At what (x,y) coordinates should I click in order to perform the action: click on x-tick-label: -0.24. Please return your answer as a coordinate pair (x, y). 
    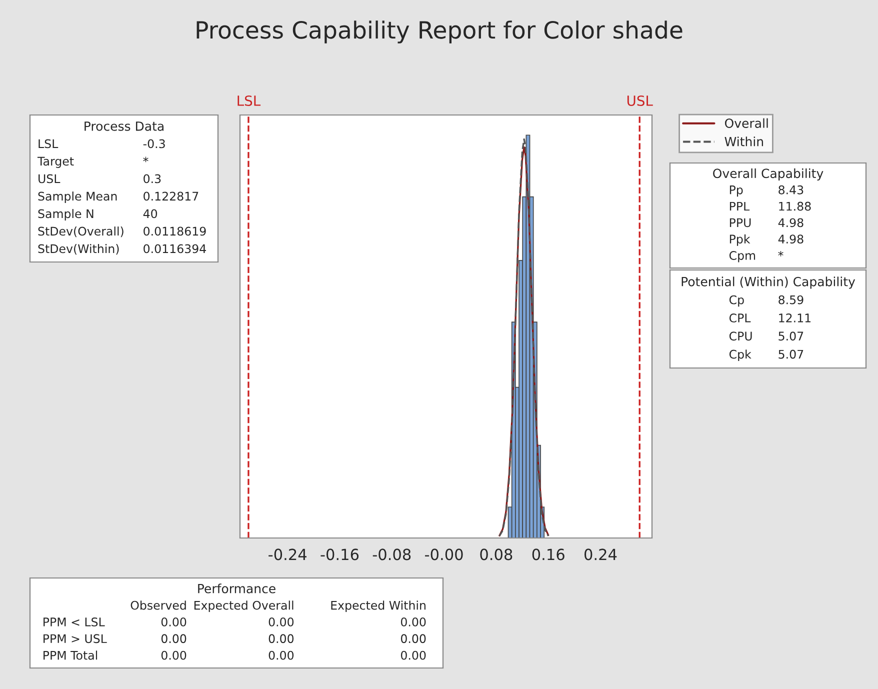
    Looking at the image, I should click on (287, 554).